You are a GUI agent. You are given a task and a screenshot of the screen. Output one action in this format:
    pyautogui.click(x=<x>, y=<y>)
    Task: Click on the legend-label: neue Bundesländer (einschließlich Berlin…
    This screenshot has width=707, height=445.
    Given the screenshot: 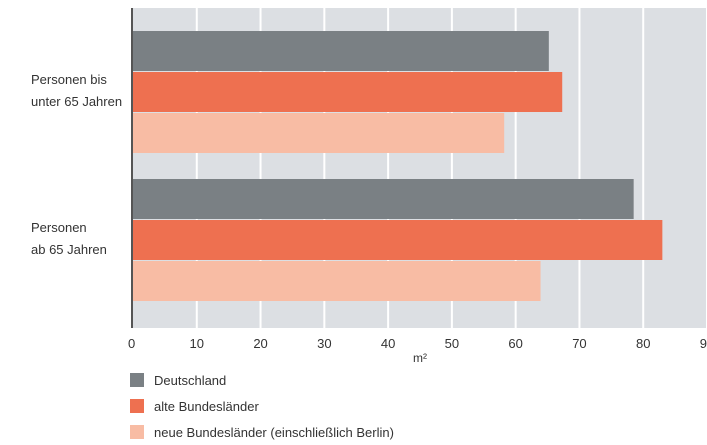 What is the action you would take?
    pyautogui.click(x=274, y=432)
    